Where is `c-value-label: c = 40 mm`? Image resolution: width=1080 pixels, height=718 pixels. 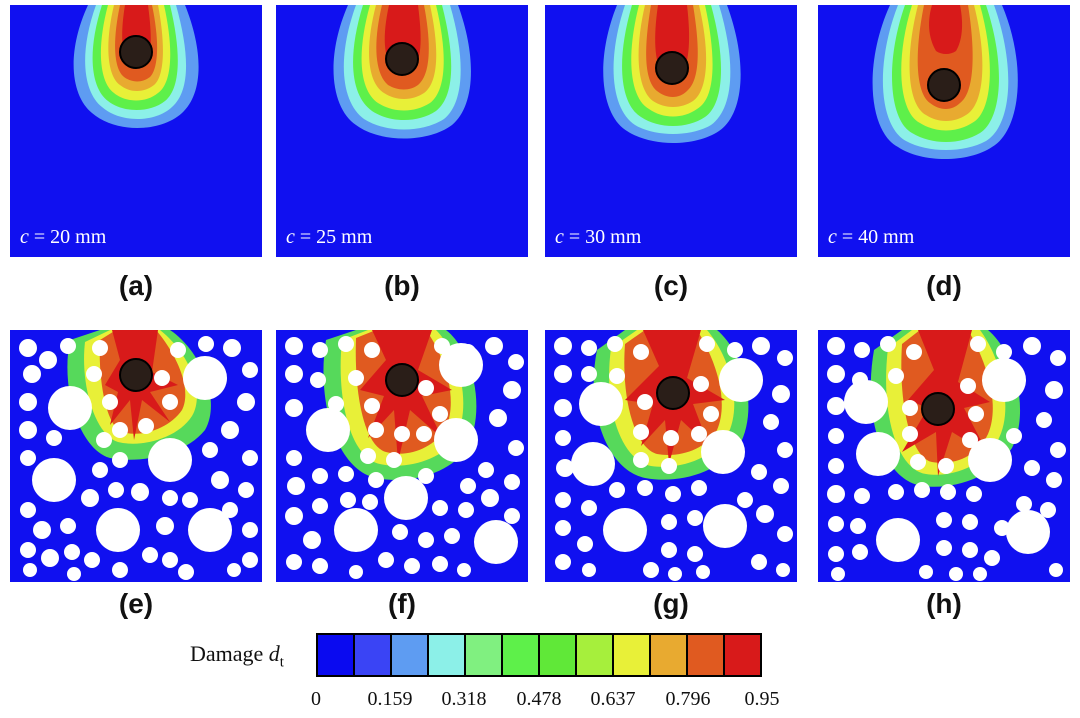
c-value-label: c = 40 mm is located at coordinates (871, 237).